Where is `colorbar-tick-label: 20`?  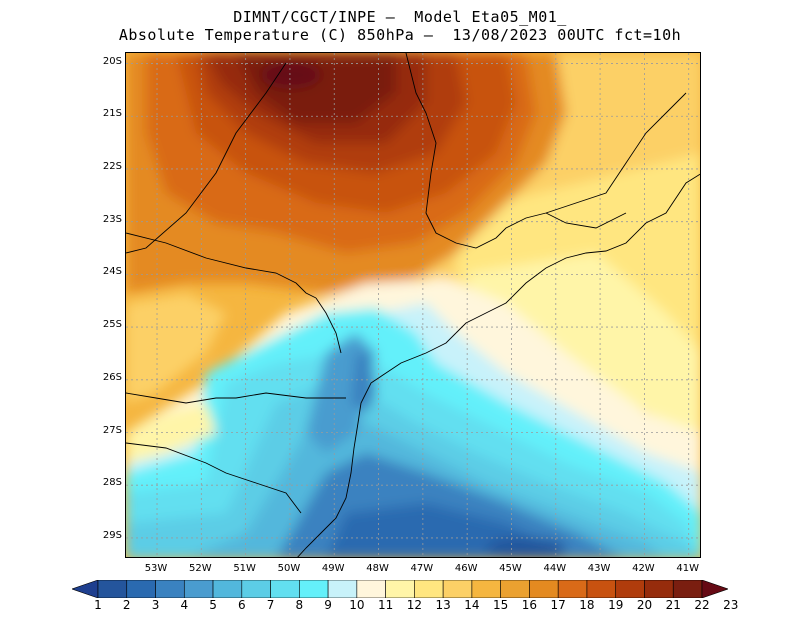
colorbar-tick-label: 20 is located at coordinates (644, 605).